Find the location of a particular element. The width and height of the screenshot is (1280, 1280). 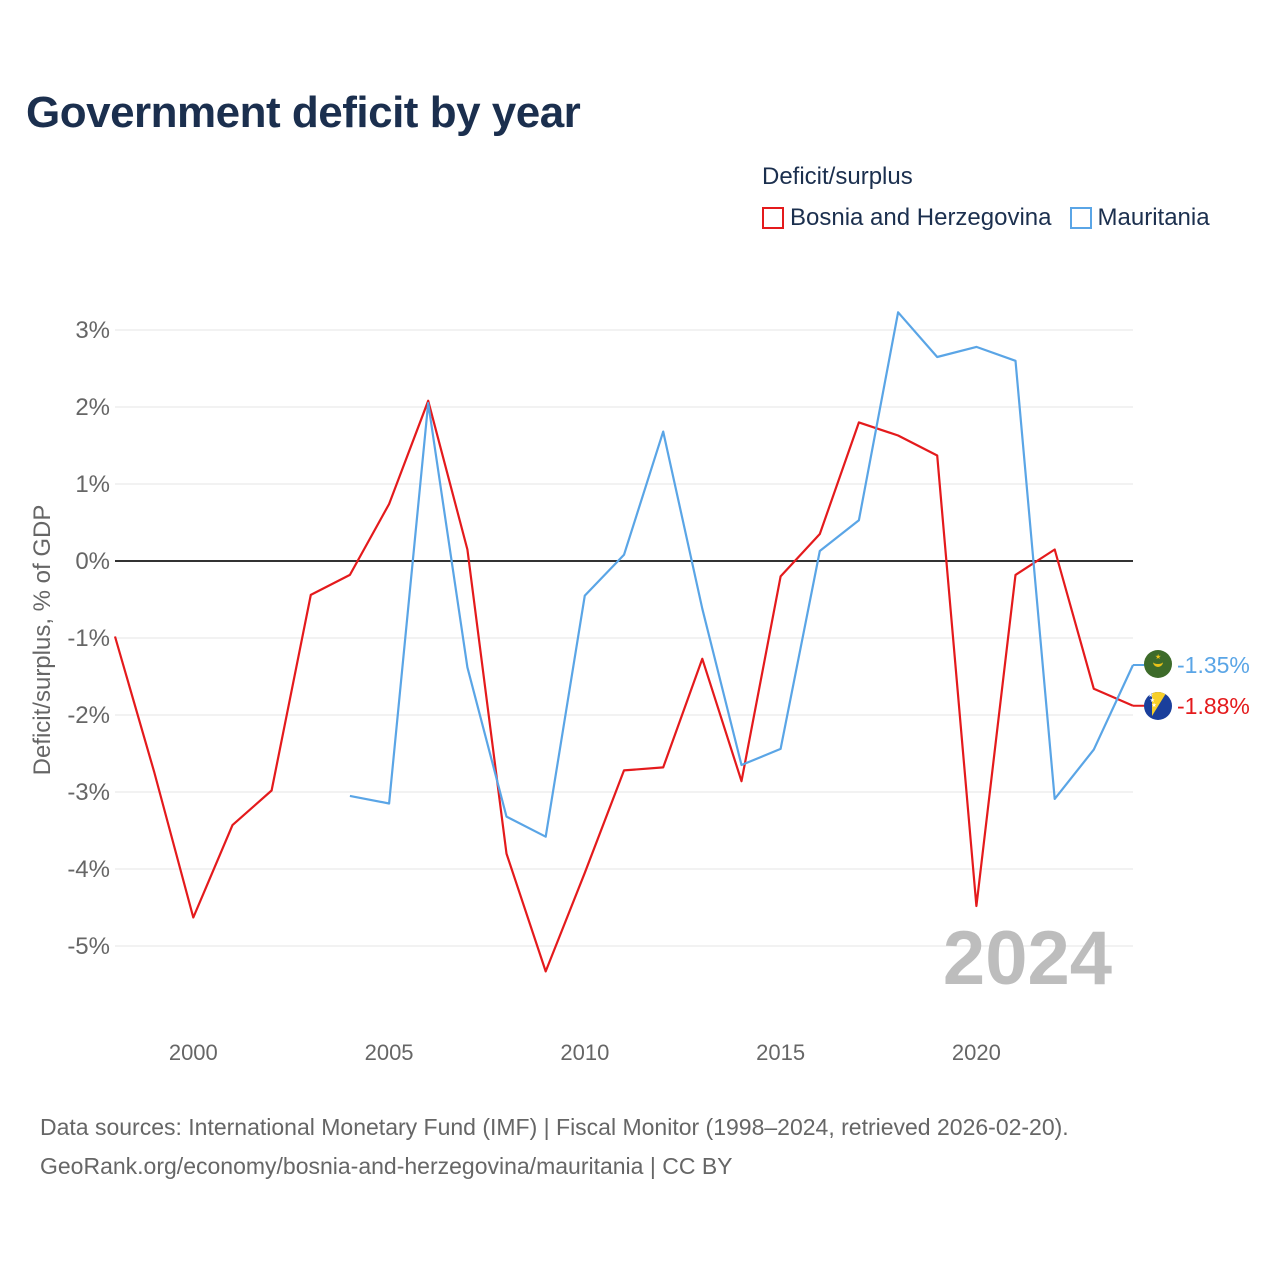

crescent-icon is located at coordinates (1158, 662).